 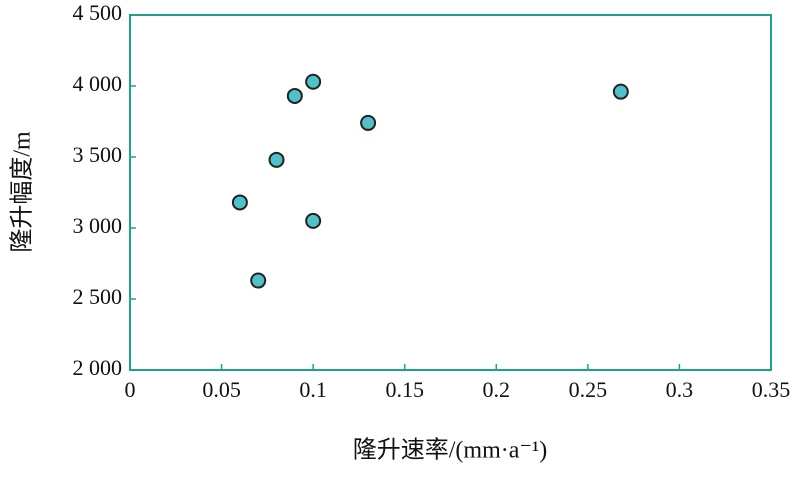 I want to click on x-tick-label: 0.1, so click(x=313, y=389).